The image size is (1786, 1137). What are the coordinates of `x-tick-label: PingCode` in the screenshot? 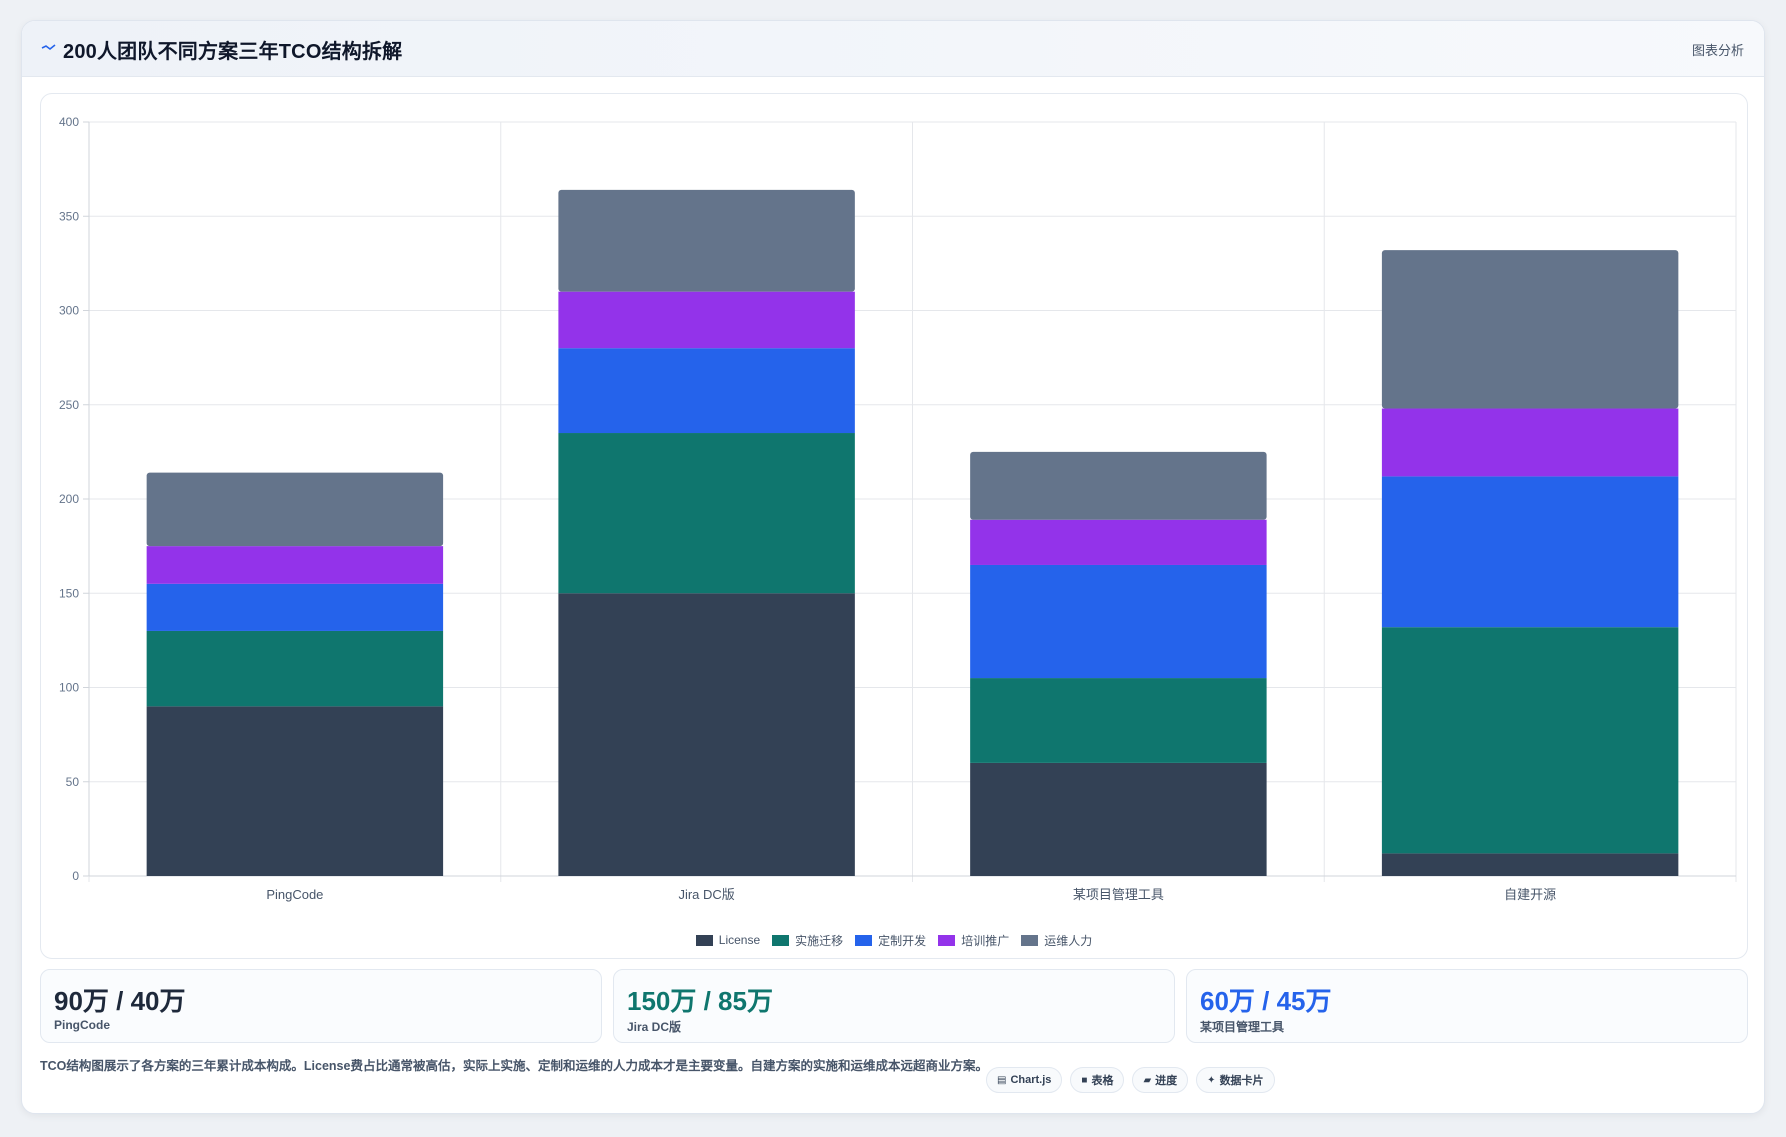 It's located at (294, 894).